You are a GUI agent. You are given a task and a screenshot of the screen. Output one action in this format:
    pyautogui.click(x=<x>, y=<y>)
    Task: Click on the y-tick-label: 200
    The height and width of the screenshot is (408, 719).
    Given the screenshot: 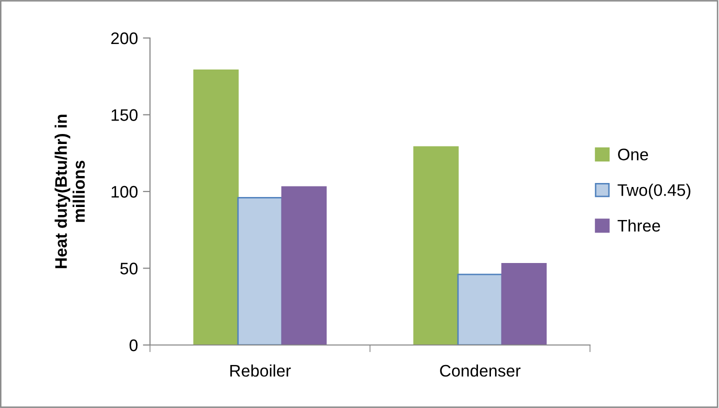 What is the action you would take?
    pyautogui.click(x=124, y=38)
    